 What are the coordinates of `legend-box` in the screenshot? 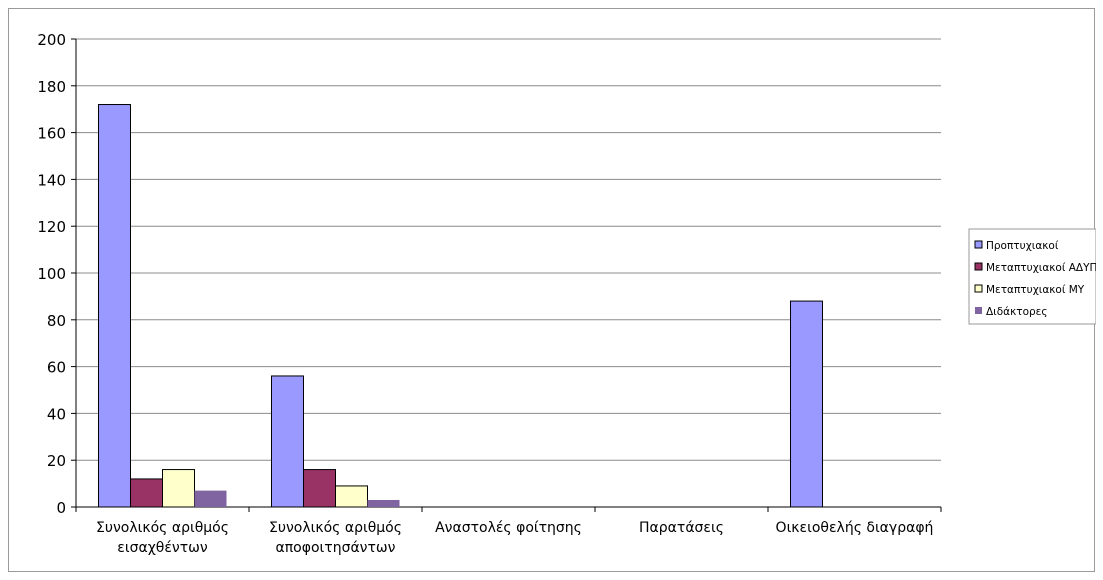 It's located at (1032, 276).